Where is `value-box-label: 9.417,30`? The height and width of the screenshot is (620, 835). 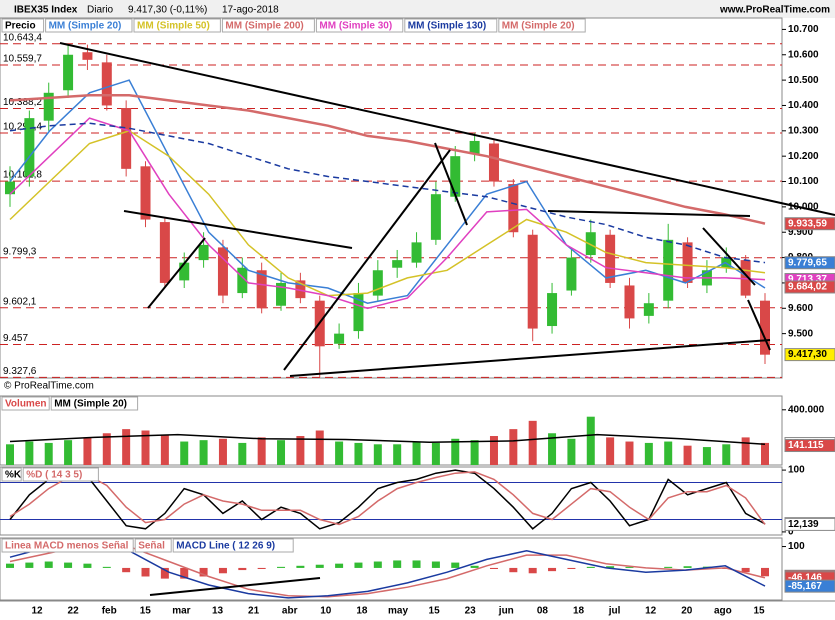
value-box-label: 9.417,30 is located at coordinates (807, 354).